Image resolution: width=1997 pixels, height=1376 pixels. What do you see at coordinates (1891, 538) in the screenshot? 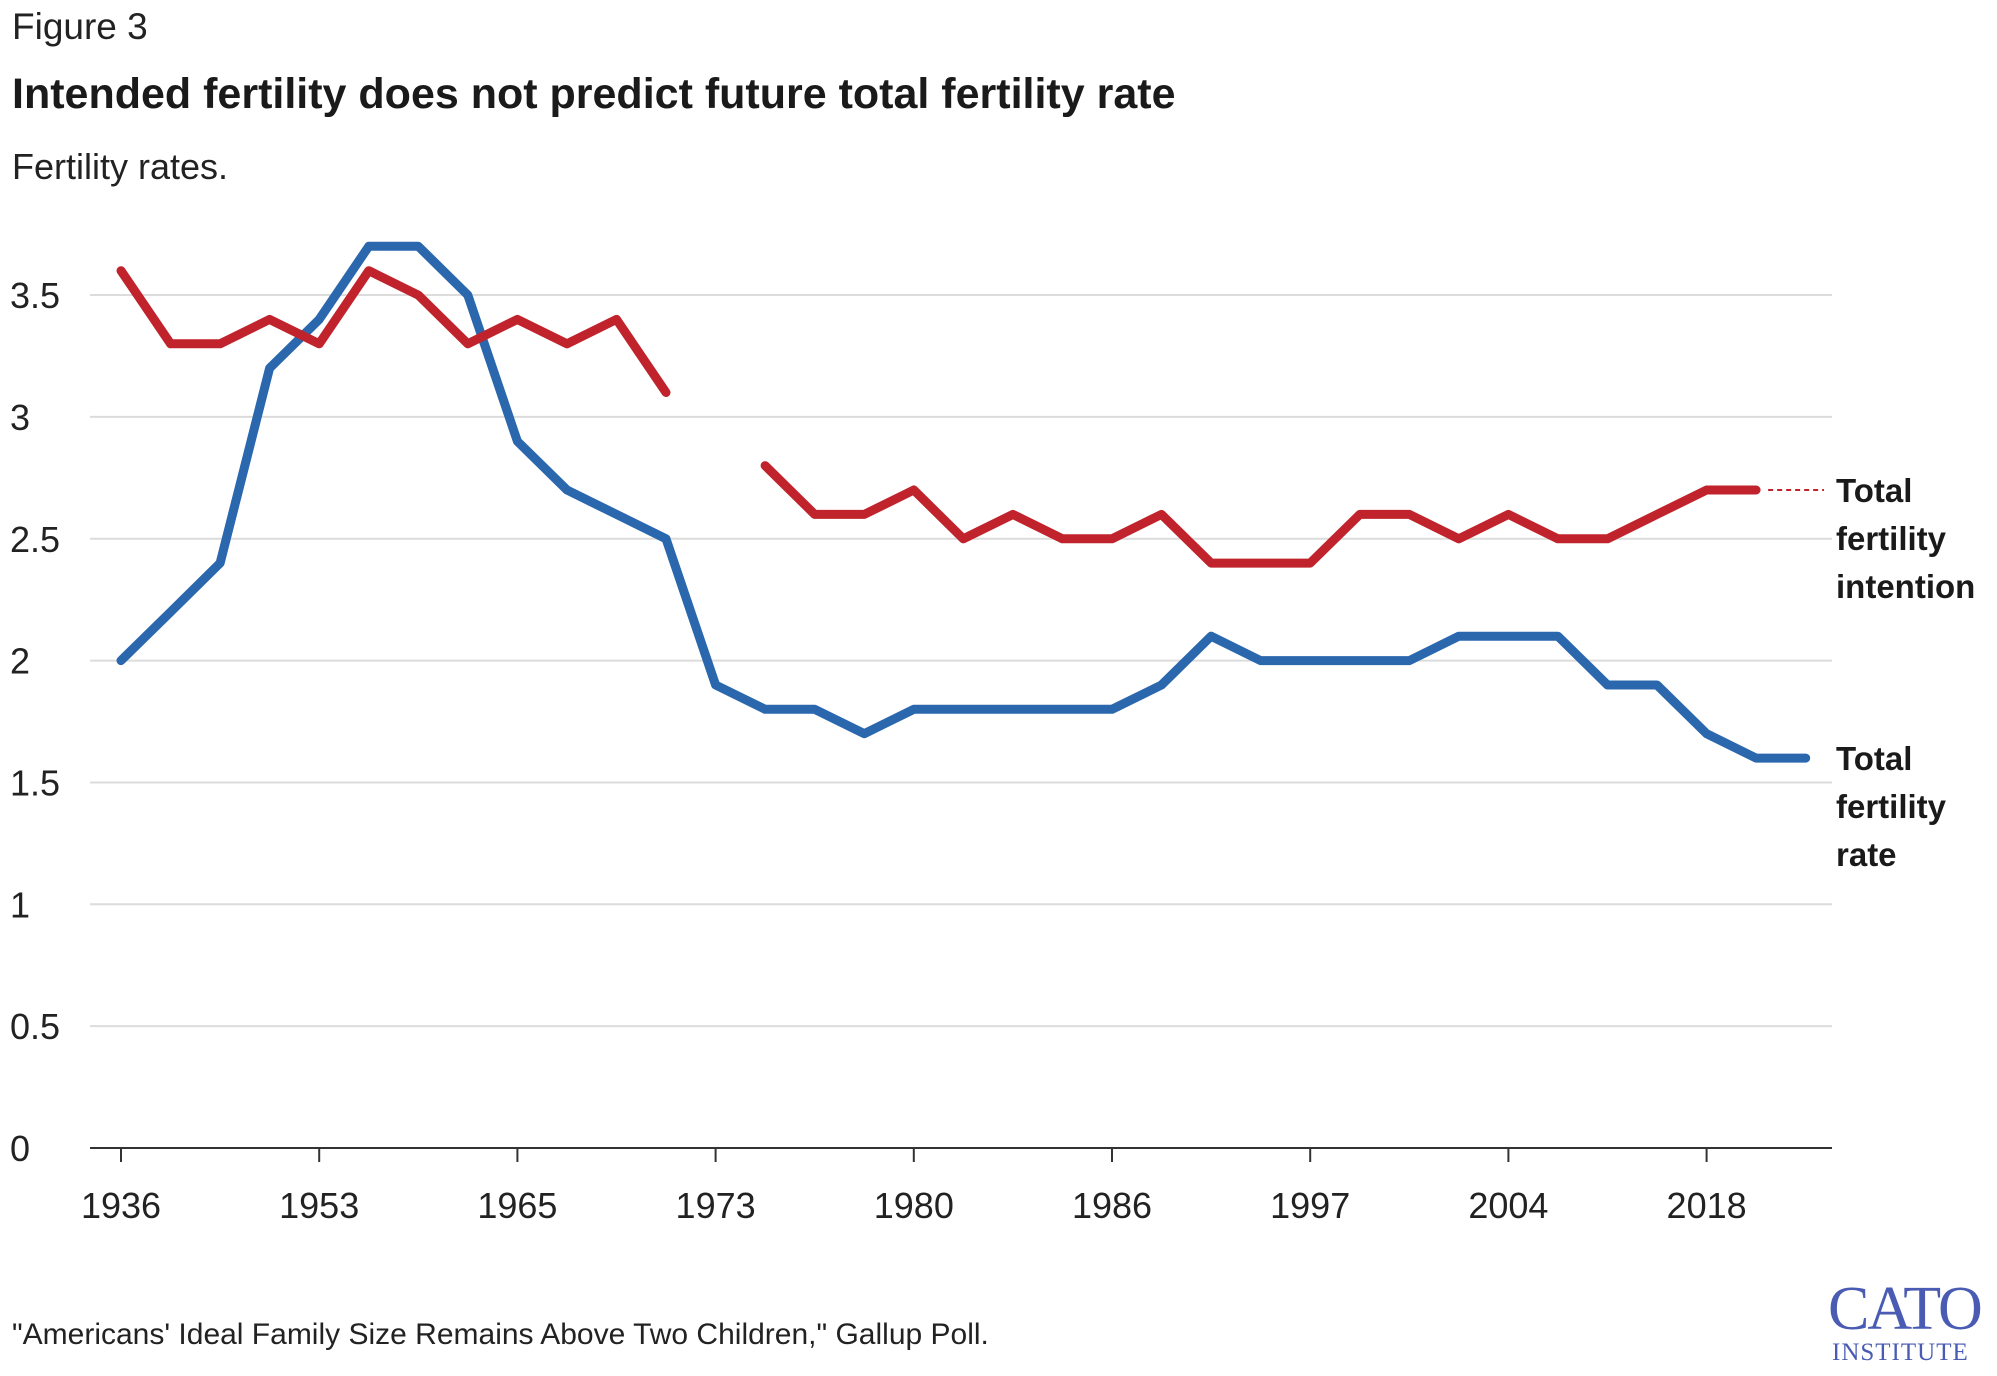
I see `series-label-intention: fertility` at bounding box center [1891, 538].